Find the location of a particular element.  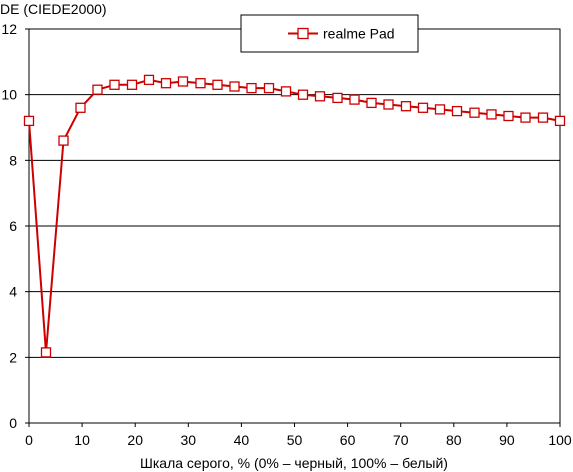

y-tick-label: 2 is located at coordinates (13, 357).